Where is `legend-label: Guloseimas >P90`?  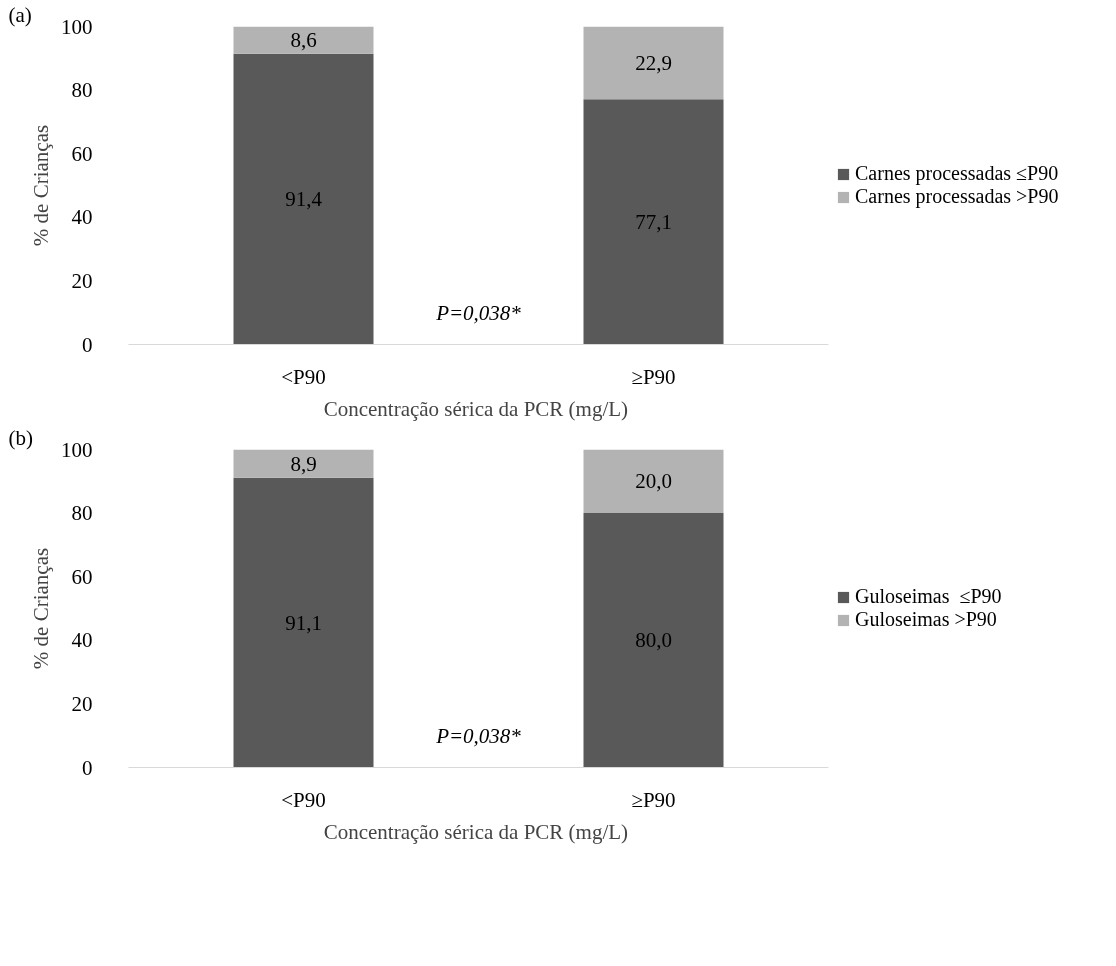 legend-label: Guloseimas >P90 is located at coordinates (926, 619).